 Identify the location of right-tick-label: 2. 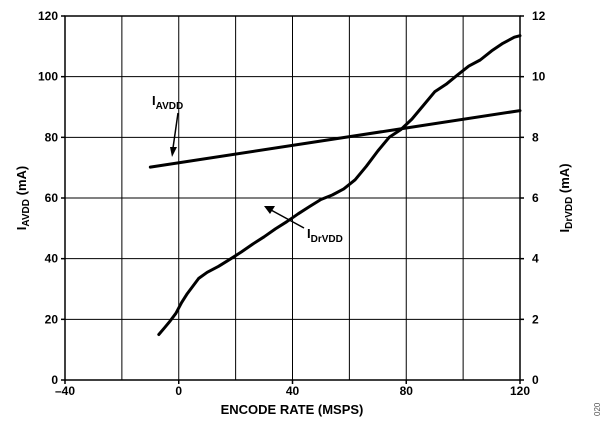
(535, 319).